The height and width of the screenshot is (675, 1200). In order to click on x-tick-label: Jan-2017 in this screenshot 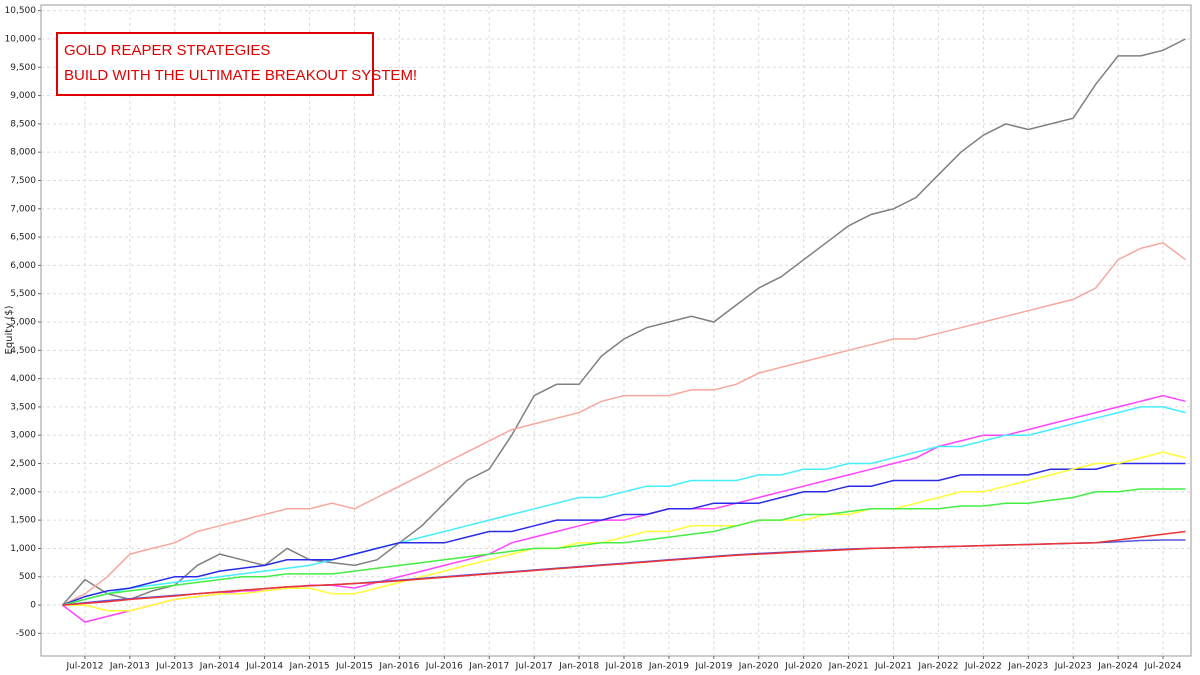, I will do `click(488, 667)`.